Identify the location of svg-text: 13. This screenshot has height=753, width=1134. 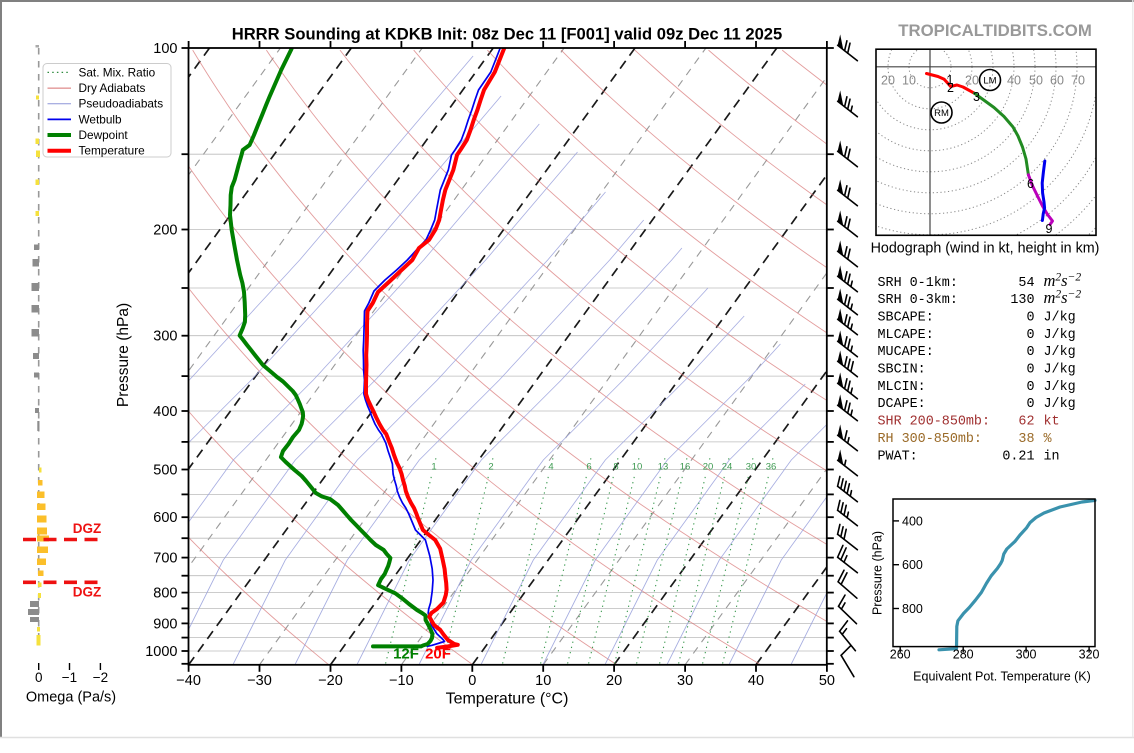
(663, 467).